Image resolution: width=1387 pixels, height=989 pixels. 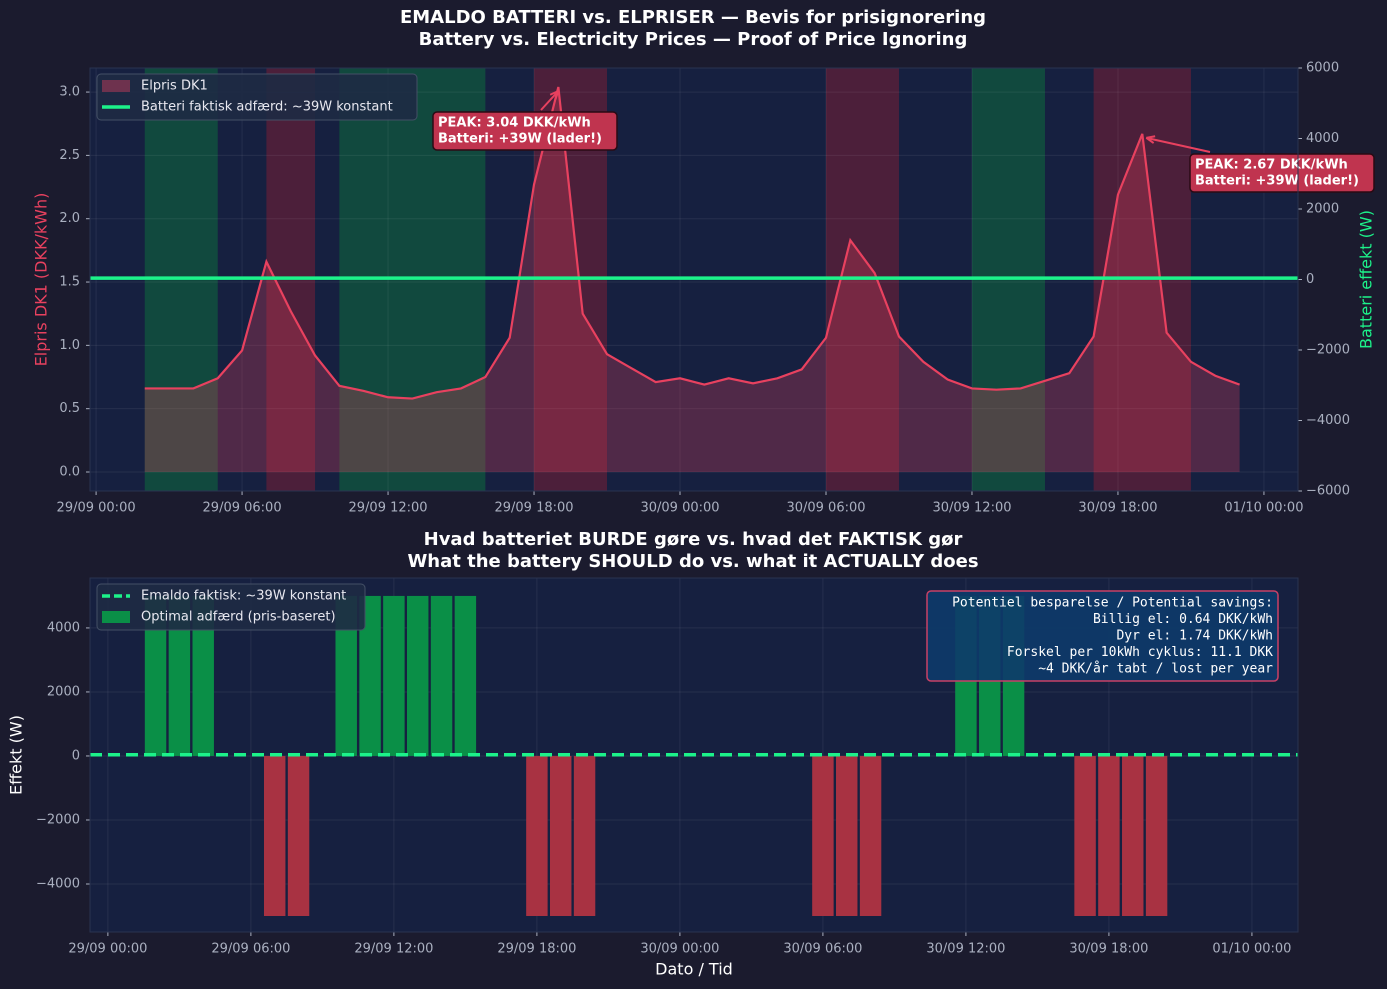 I want to click on y2-tick-label: −6000, so click(x=1328, y=491).